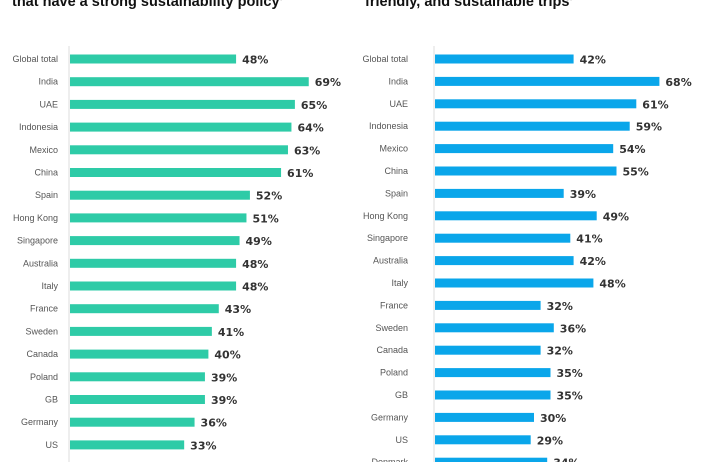 Image resolution: width=714 pixels, height=462 pixels. What do you see at coordinates (632, 149) in the screenshot?
I see `data-label: 54%` at bounding box center [632, 149].